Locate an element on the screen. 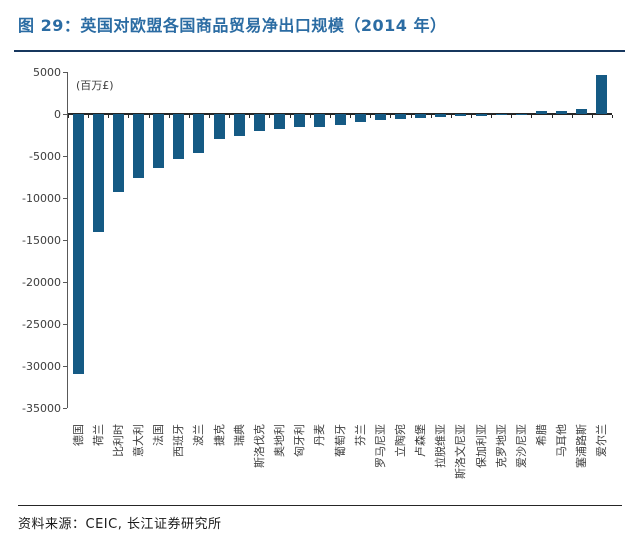  footer-divider is located at coordinates (320, 505).